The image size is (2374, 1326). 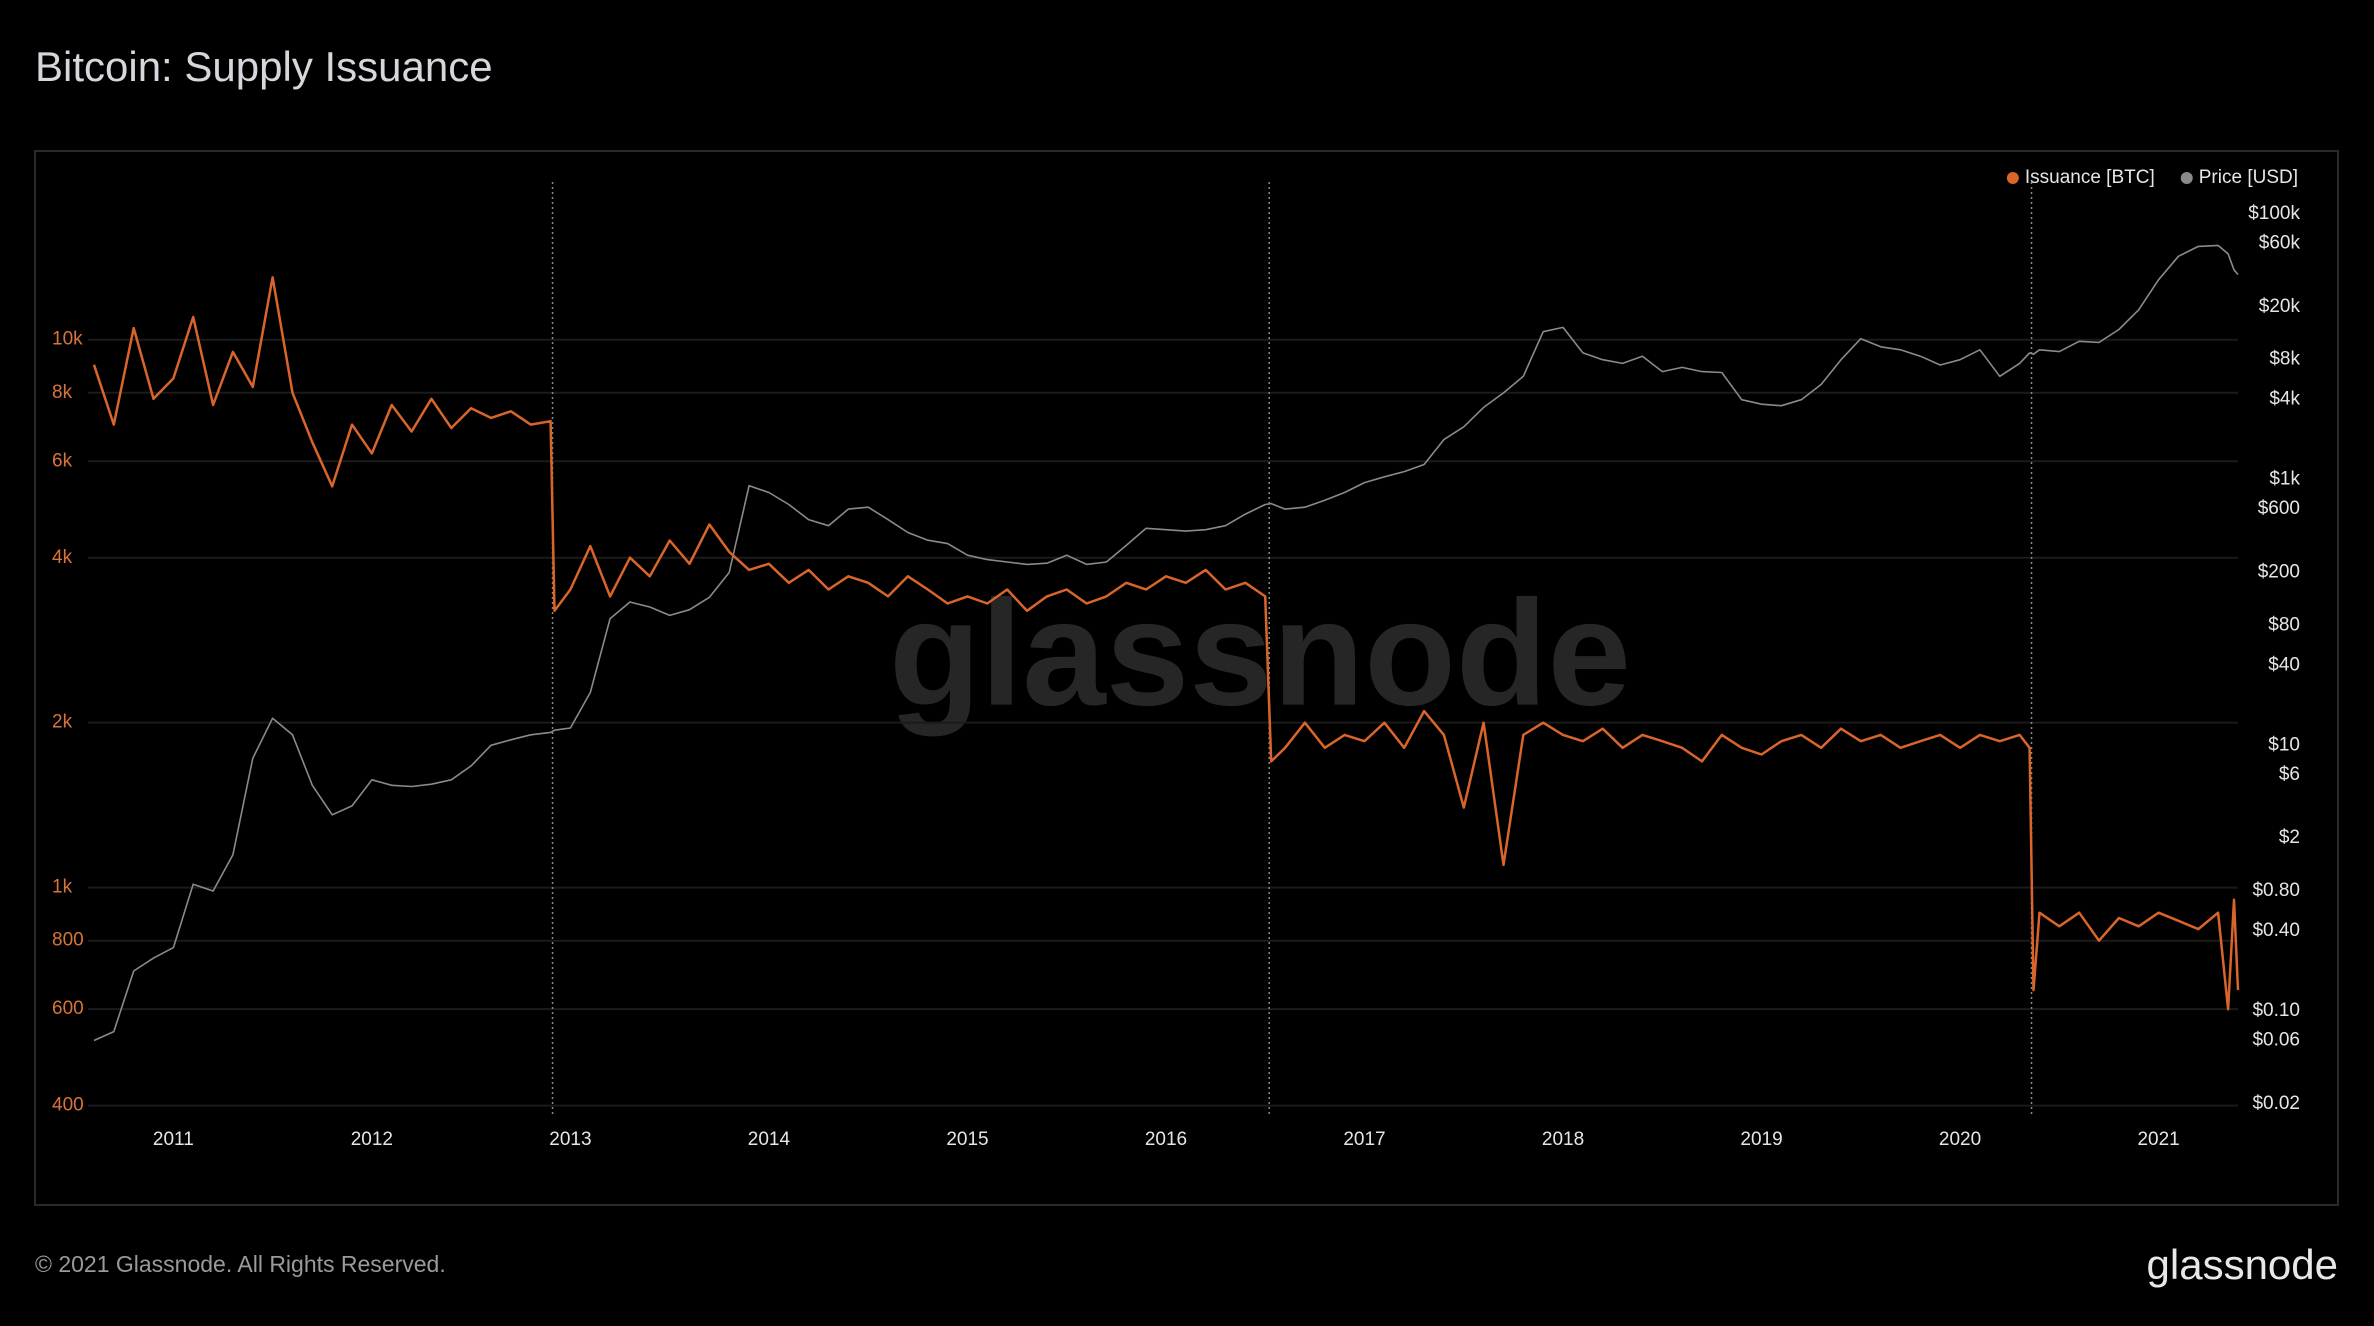 What do you see at coordinates (2289, 837) in the screenshot?
I see `y2-tick-label: $2` at bounding box center [2289, 837].